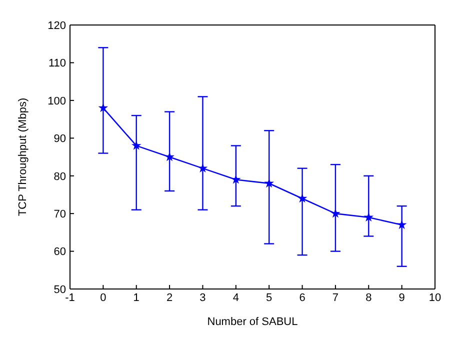  What do you see at coordinates (252, 322) in the screenshot?
I see `x-axis-title: Number of SABUL` at bounding box center [252, 322].